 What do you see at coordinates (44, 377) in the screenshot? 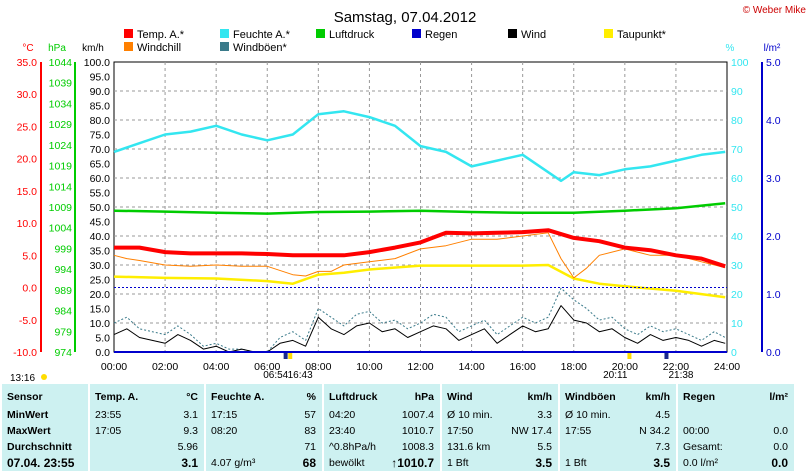
I see `sun-icon` at bounding box center [44, 377].